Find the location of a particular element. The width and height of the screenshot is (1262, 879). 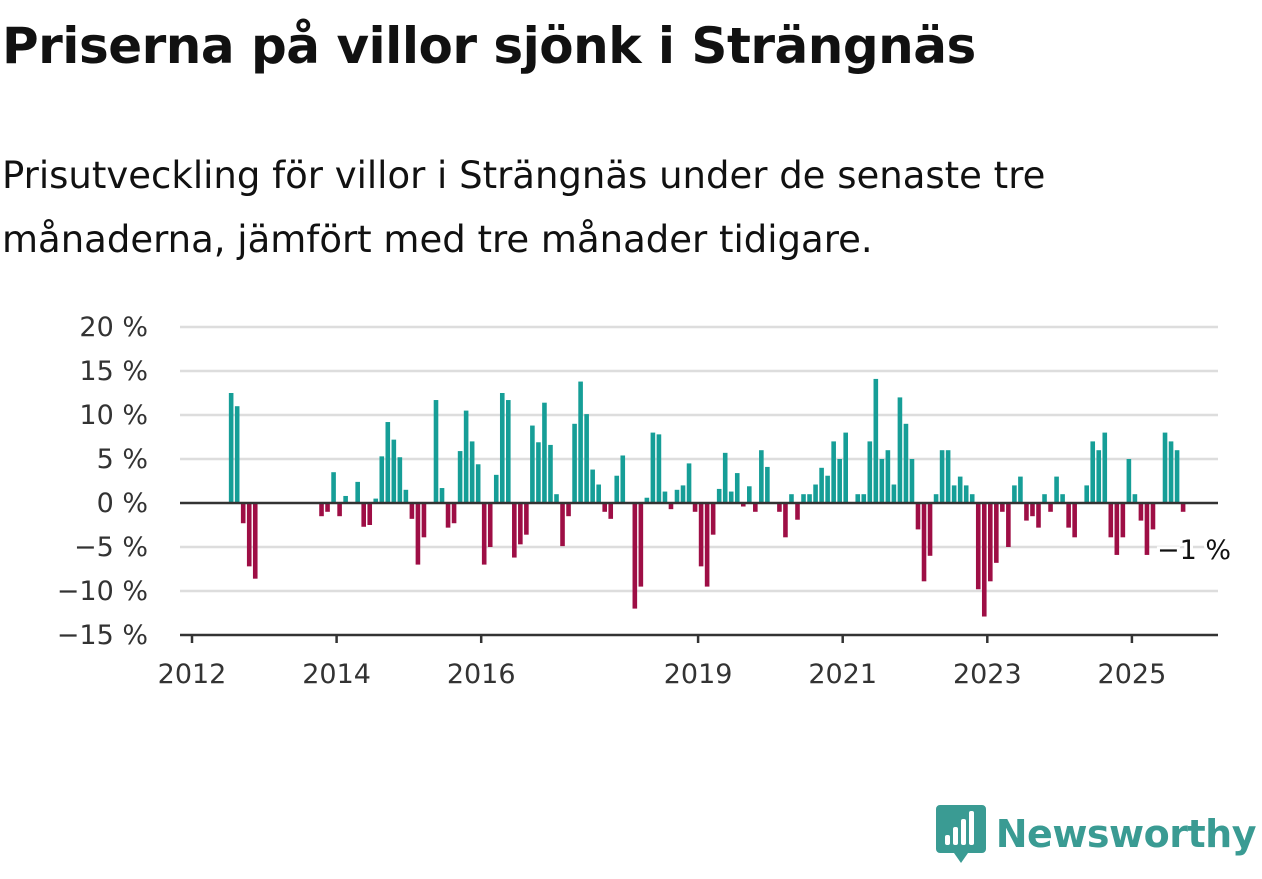

y-tick-label: 15 % is located at coordinates (113, 371).